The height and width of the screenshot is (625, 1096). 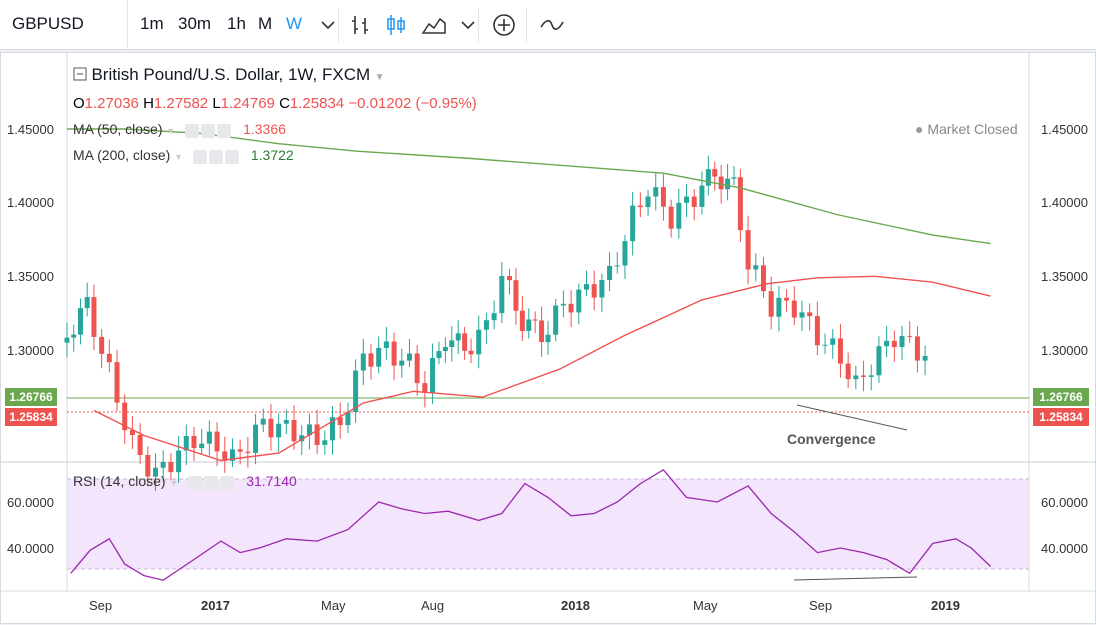 I want to click on collapse-icon, so click(x=80, y=74).